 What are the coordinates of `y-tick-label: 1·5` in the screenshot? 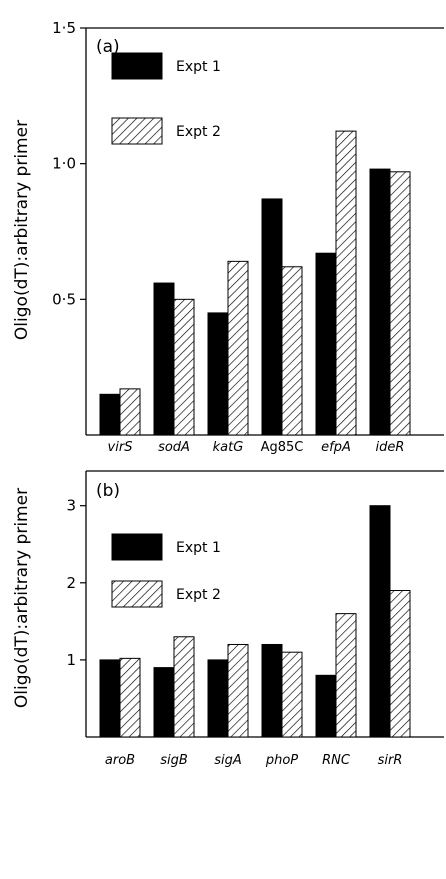 It's located at (64, 28).